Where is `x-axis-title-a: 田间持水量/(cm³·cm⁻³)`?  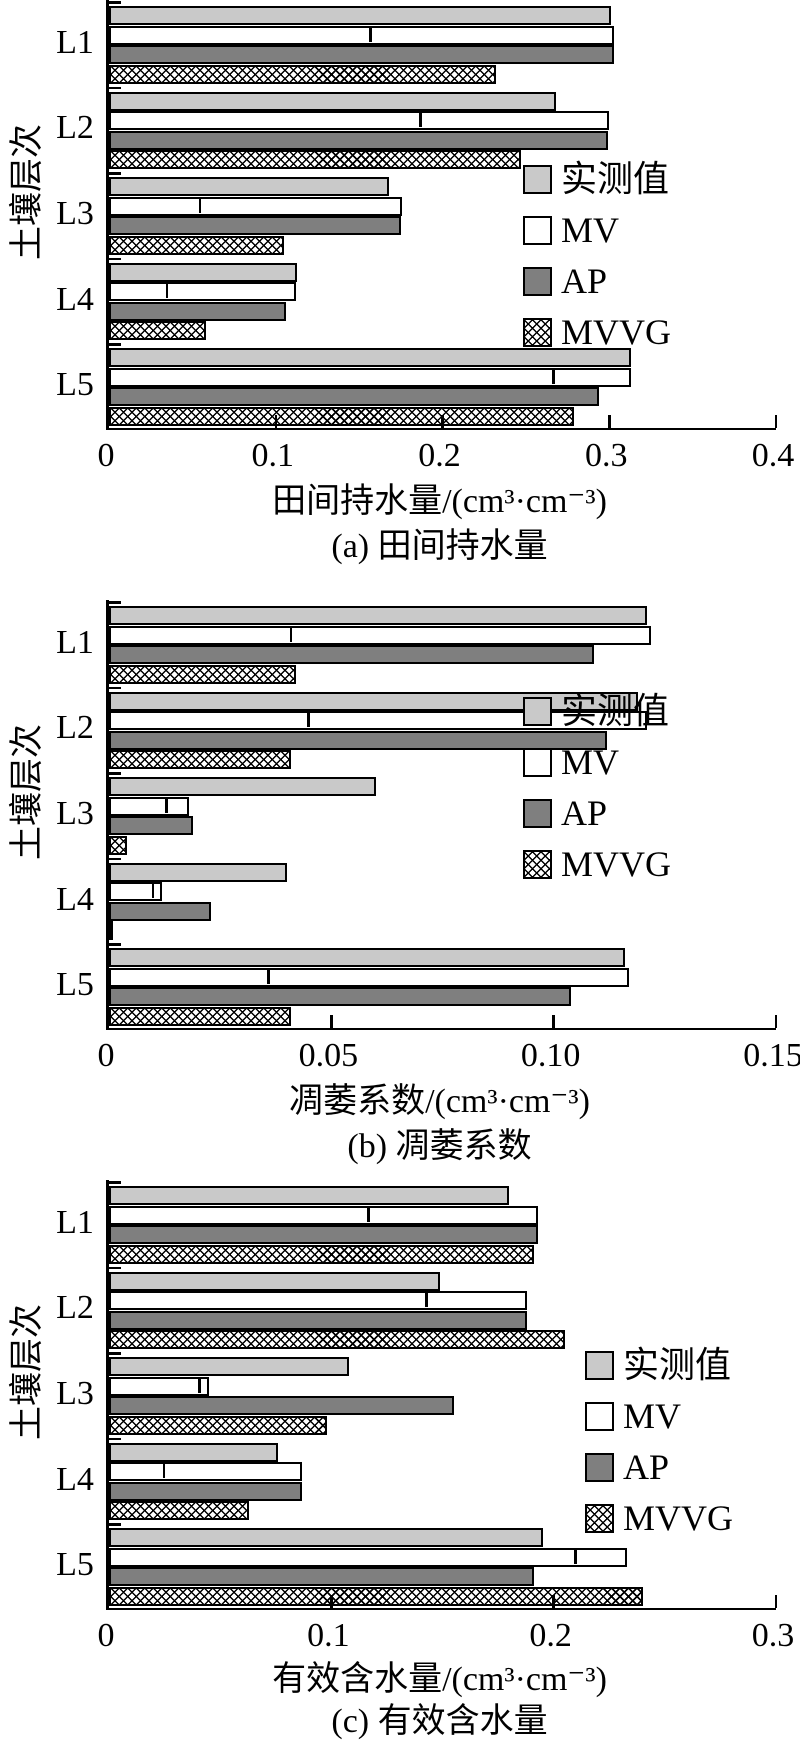
x-axis-title-a: 田间持水量/(cm³·cm⁻³) is located at coordinates (439, 501).